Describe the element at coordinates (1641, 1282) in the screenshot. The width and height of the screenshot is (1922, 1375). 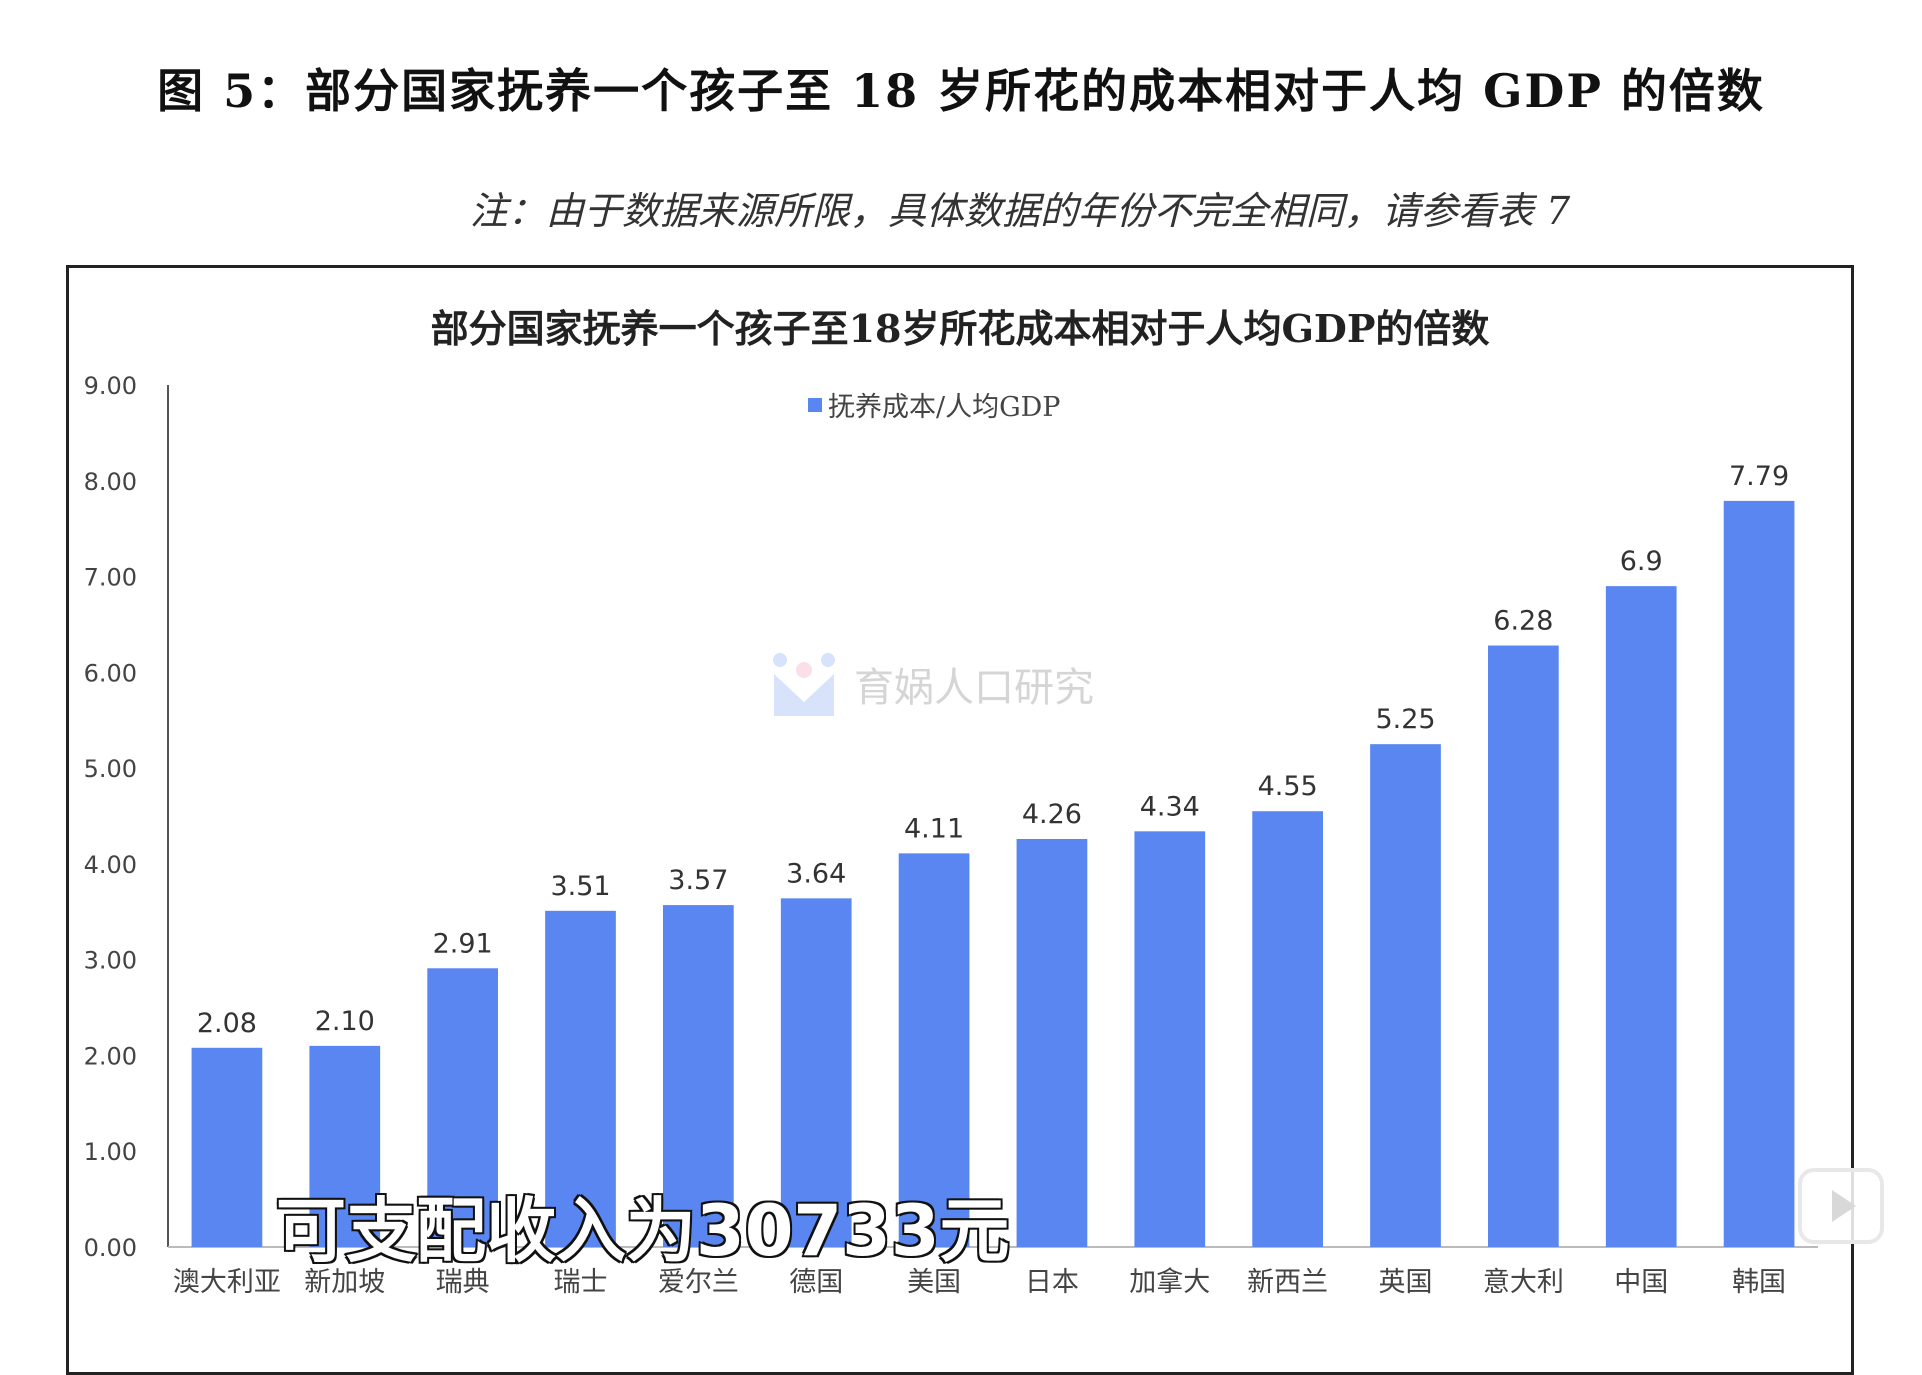
I see `x-tick-label: 中国` at that location.